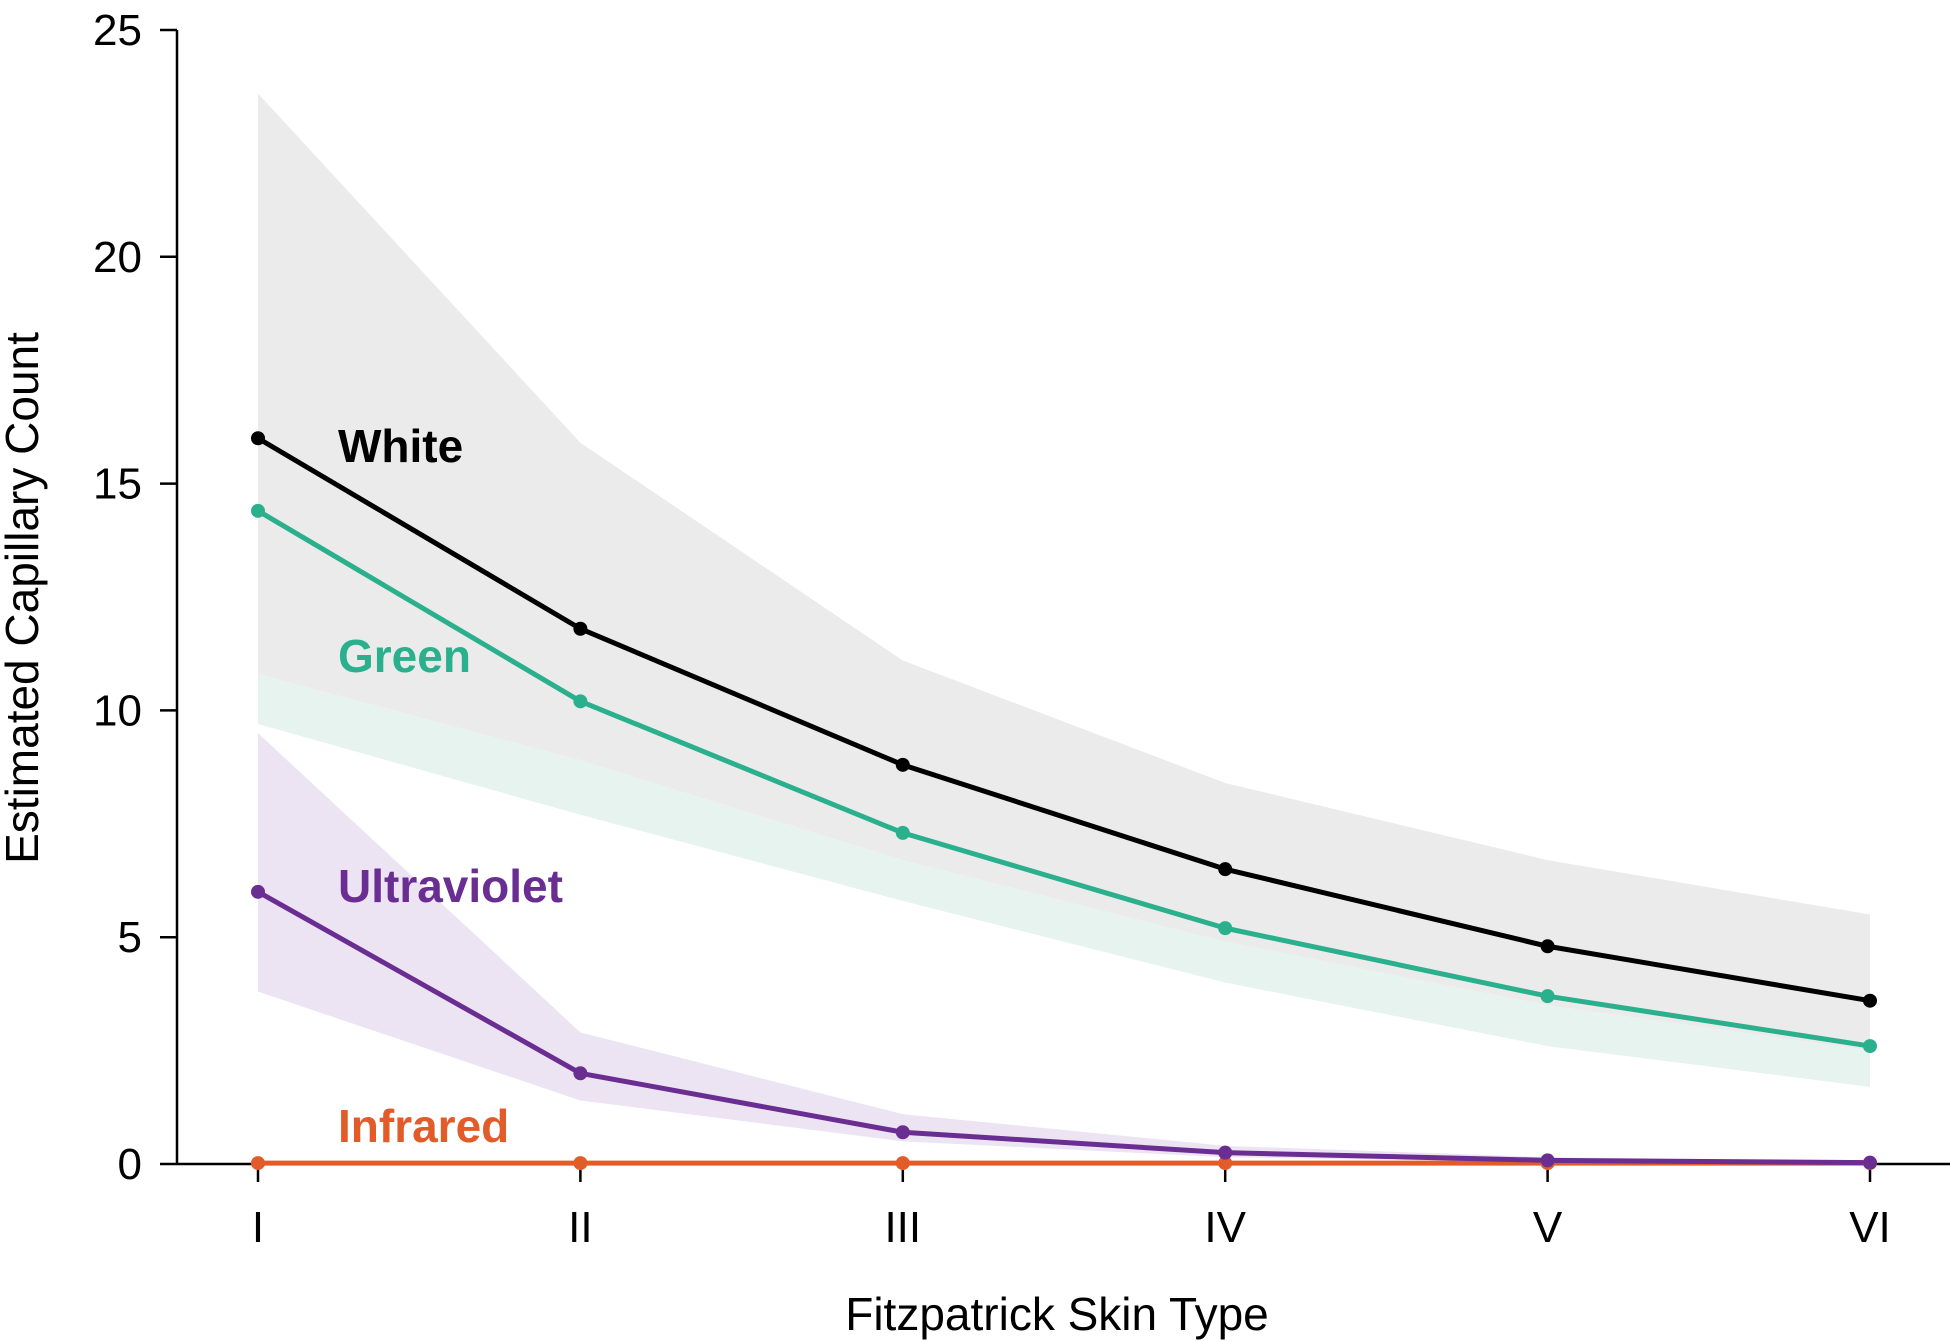 The image size is (1950, 1342). I want to click on white-label: White, so click(400, 446).